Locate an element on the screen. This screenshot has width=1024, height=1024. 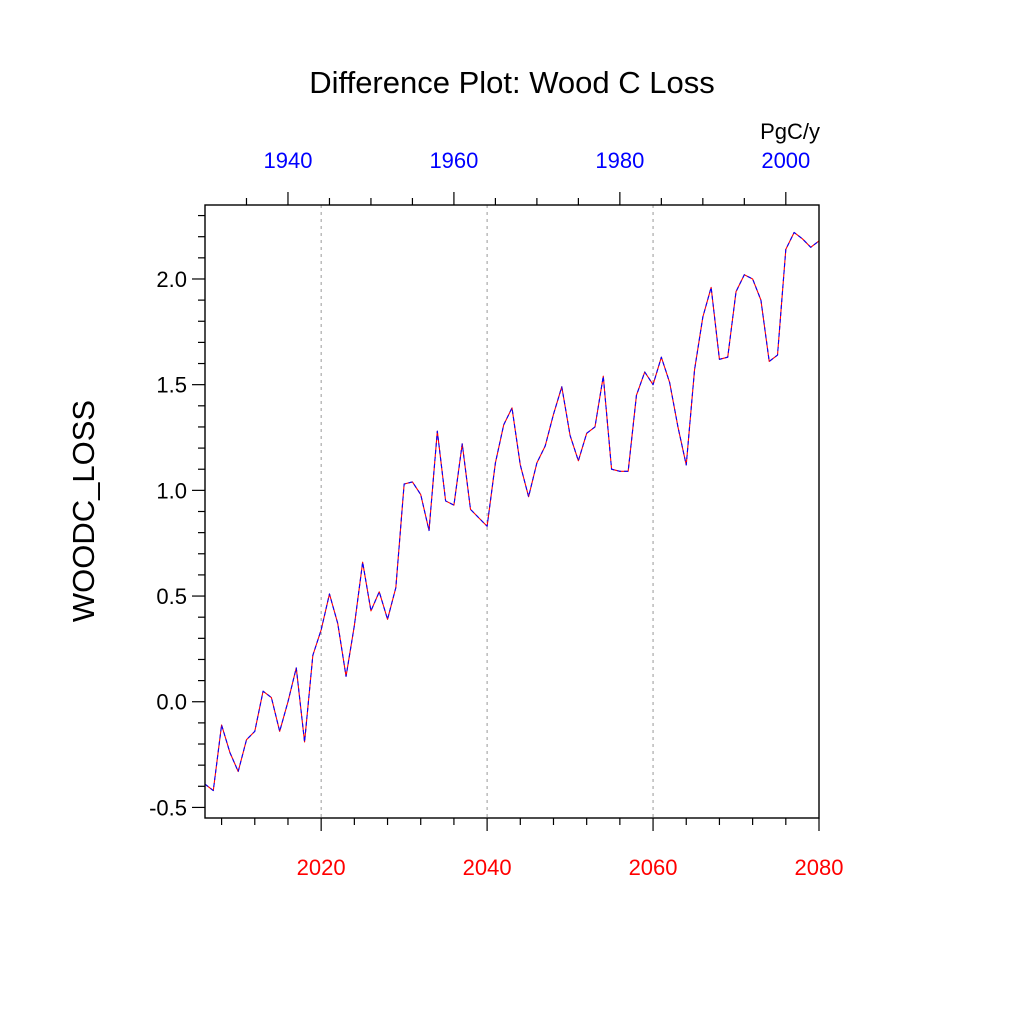
y-tick-label: 0.0 is located at coordinates (171, 702).